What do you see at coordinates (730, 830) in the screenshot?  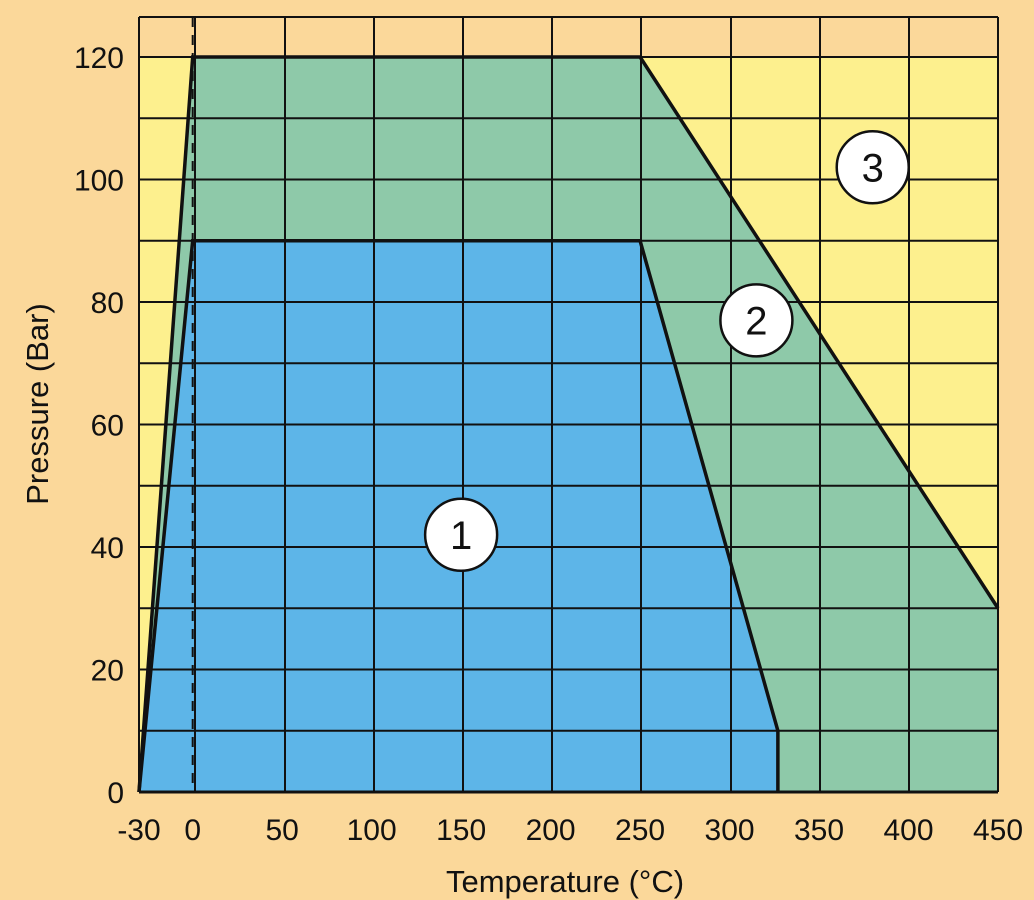 I see `x-tick-label: 300` at bounding box center [730, 830].